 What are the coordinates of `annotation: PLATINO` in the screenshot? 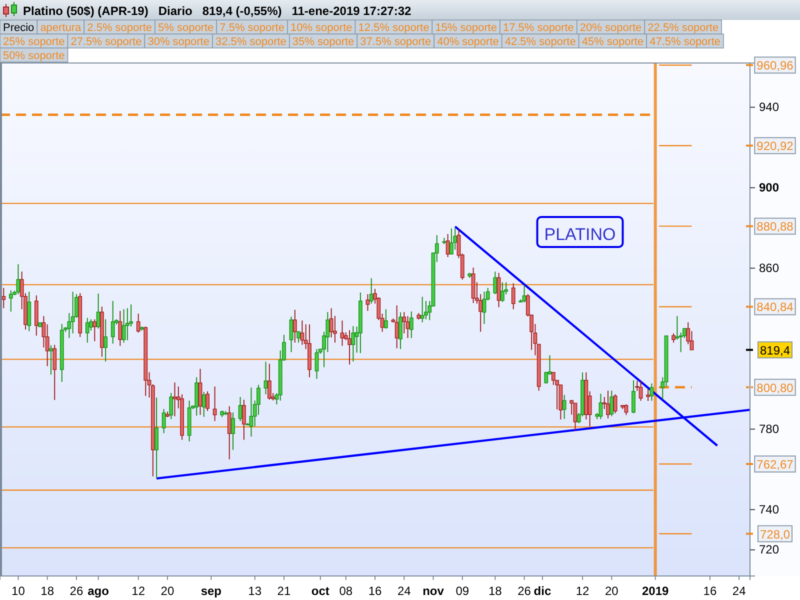 It's located at (580, 234).